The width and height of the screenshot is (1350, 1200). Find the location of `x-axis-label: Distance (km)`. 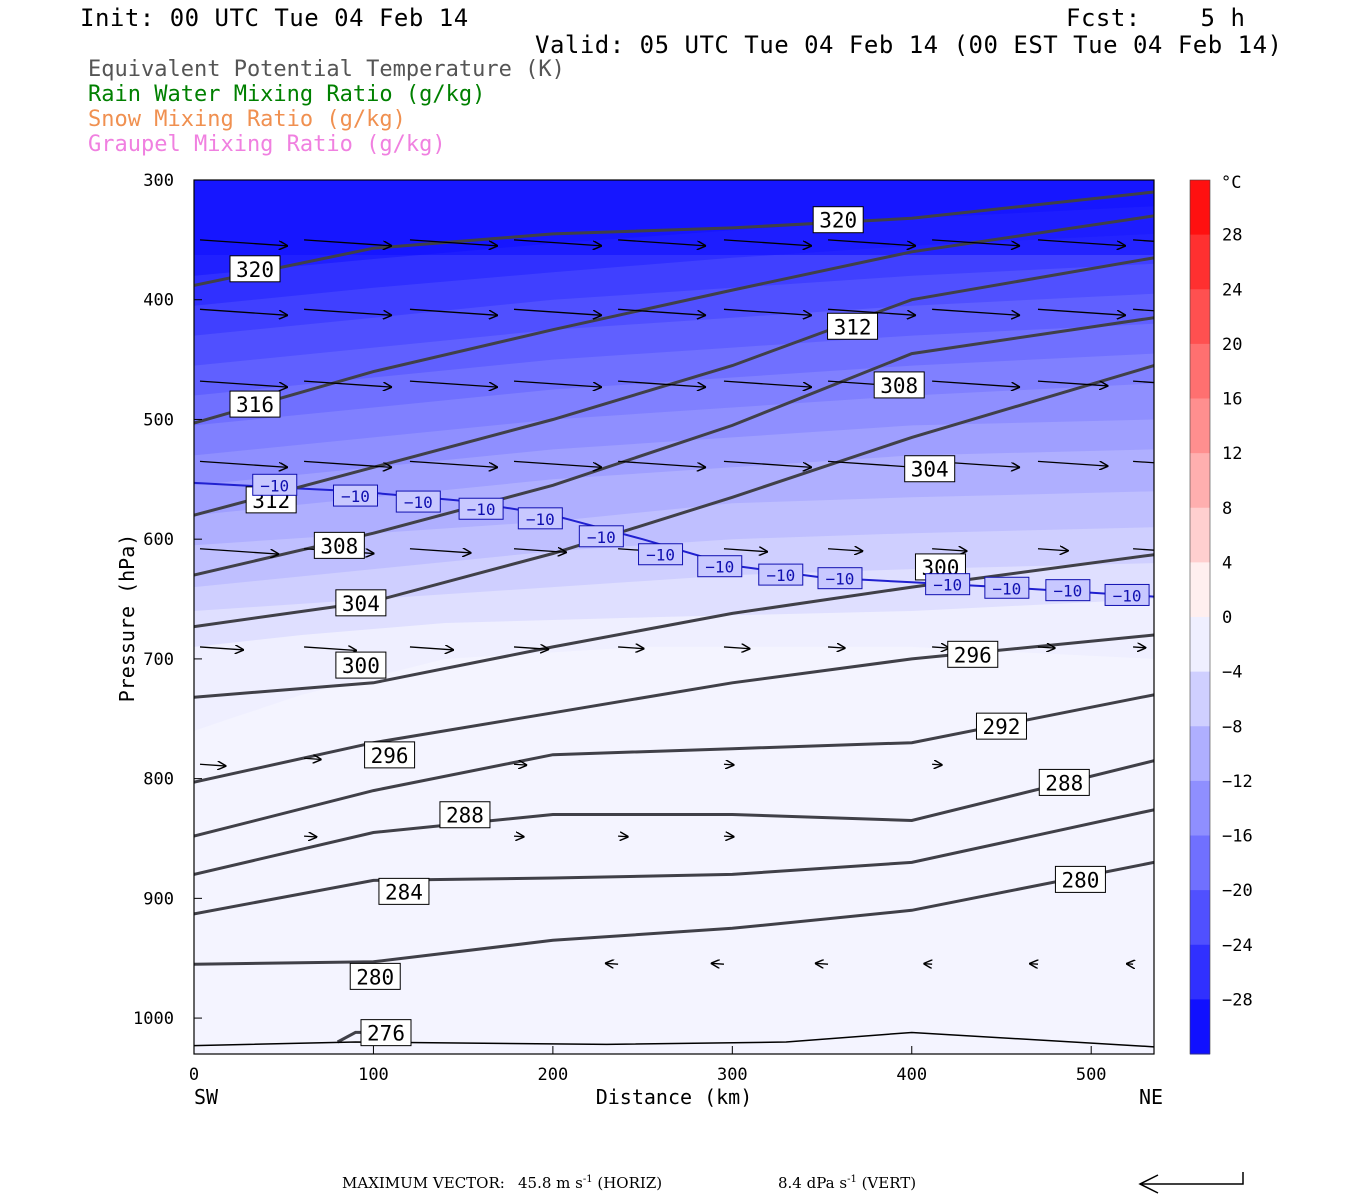

x-axis-label: Distance (km) is located at coordinates (674, 1097).